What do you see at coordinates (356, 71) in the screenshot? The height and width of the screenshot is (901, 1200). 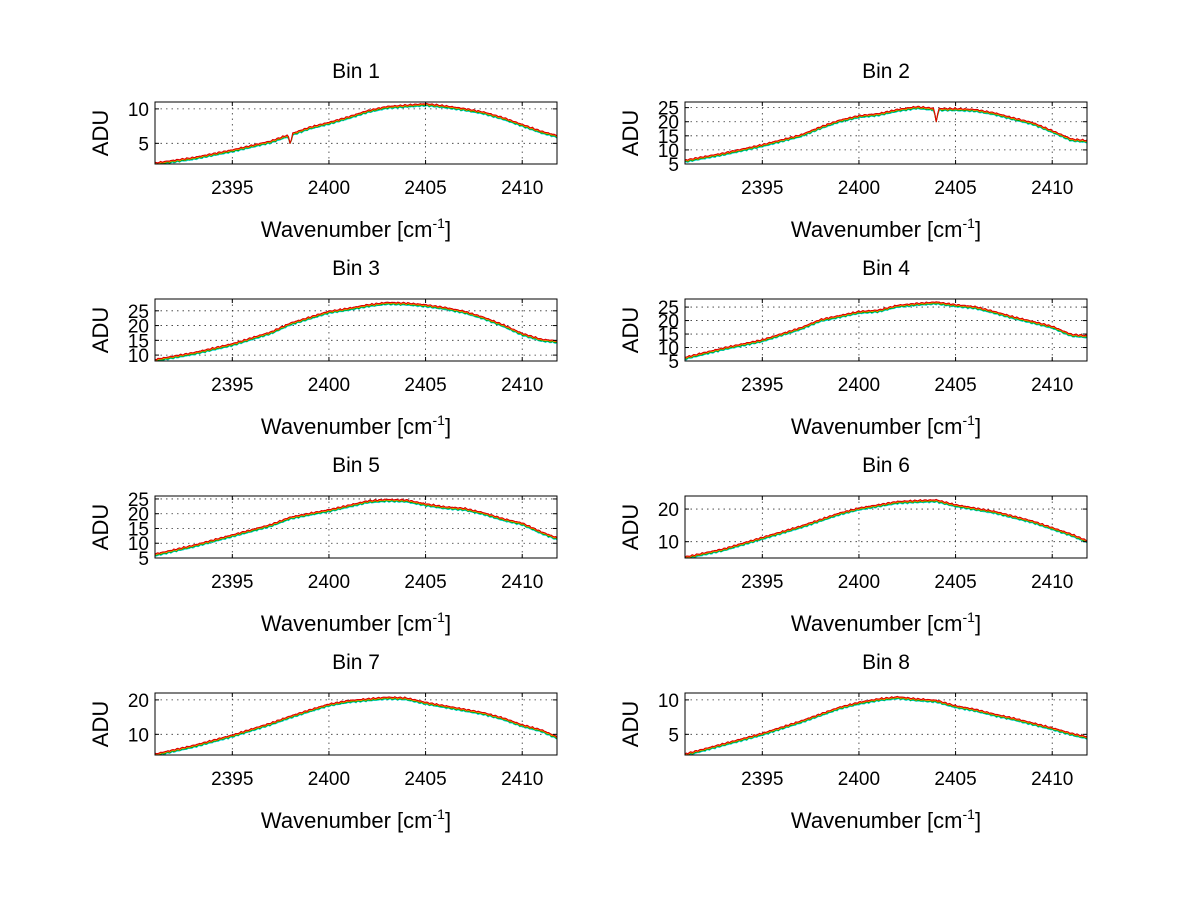 I see `subplot-title: Bin 1` at bounding box center [356, 71].